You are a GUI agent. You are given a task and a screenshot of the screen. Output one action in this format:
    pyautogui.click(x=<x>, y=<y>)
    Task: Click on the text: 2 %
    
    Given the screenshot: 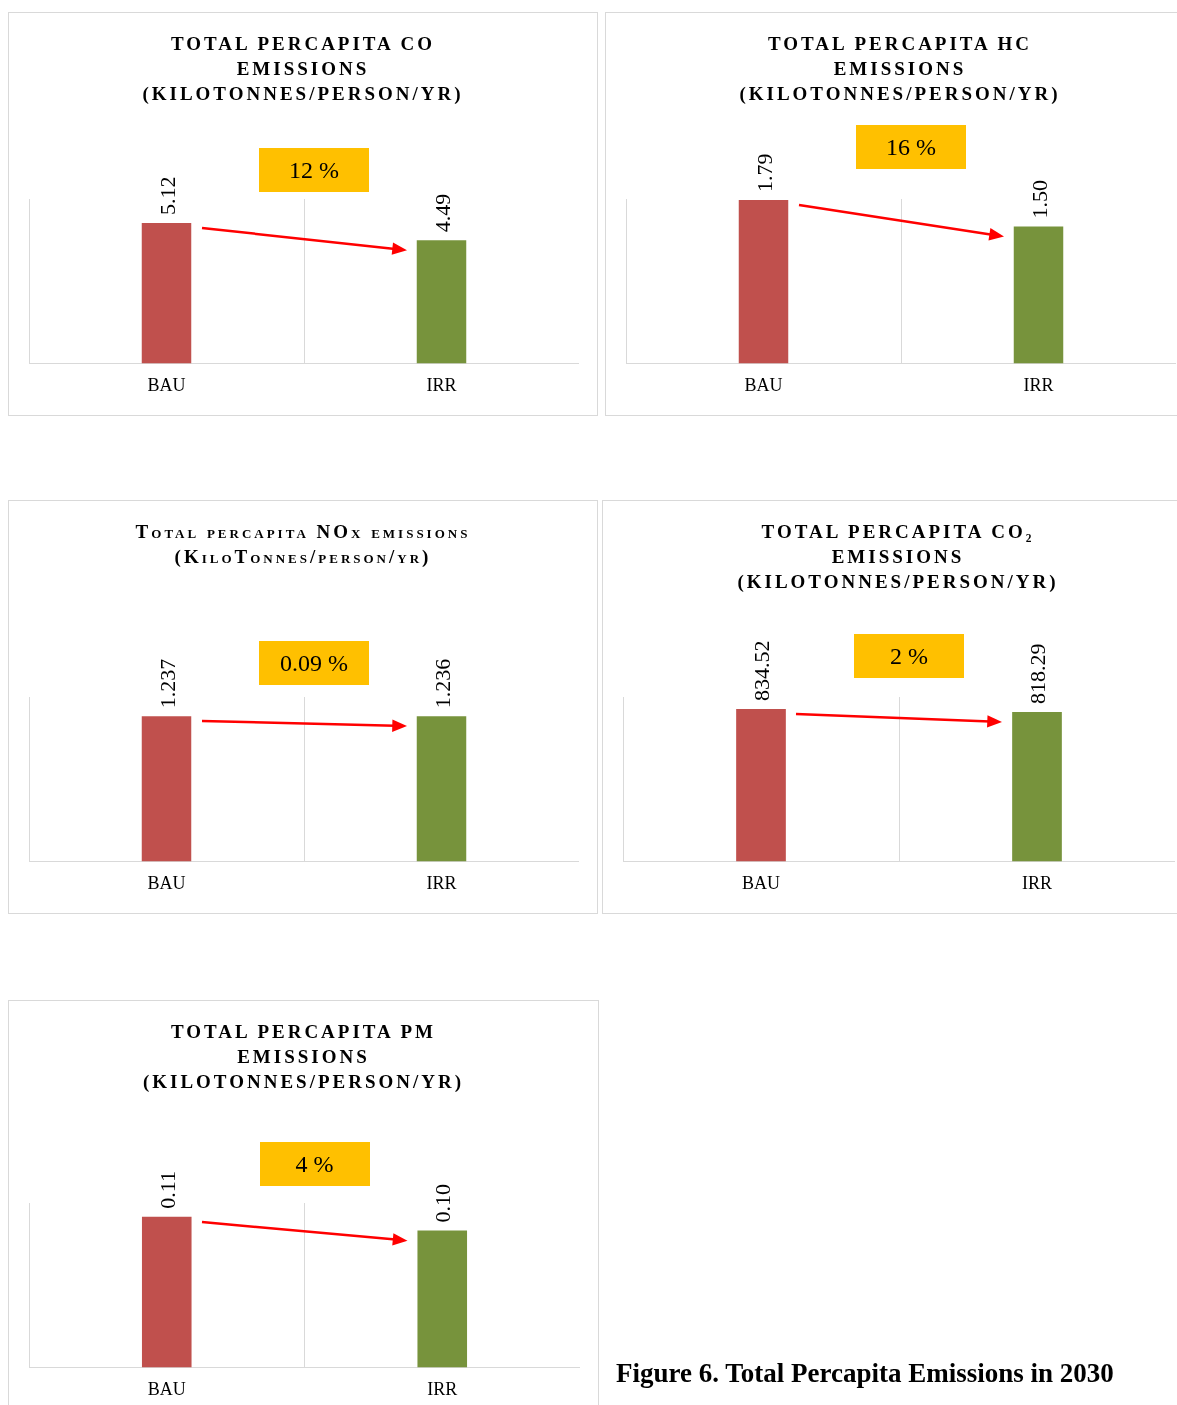 What is the action you would take?
    pyautogui.click(x=909, y=655)
    